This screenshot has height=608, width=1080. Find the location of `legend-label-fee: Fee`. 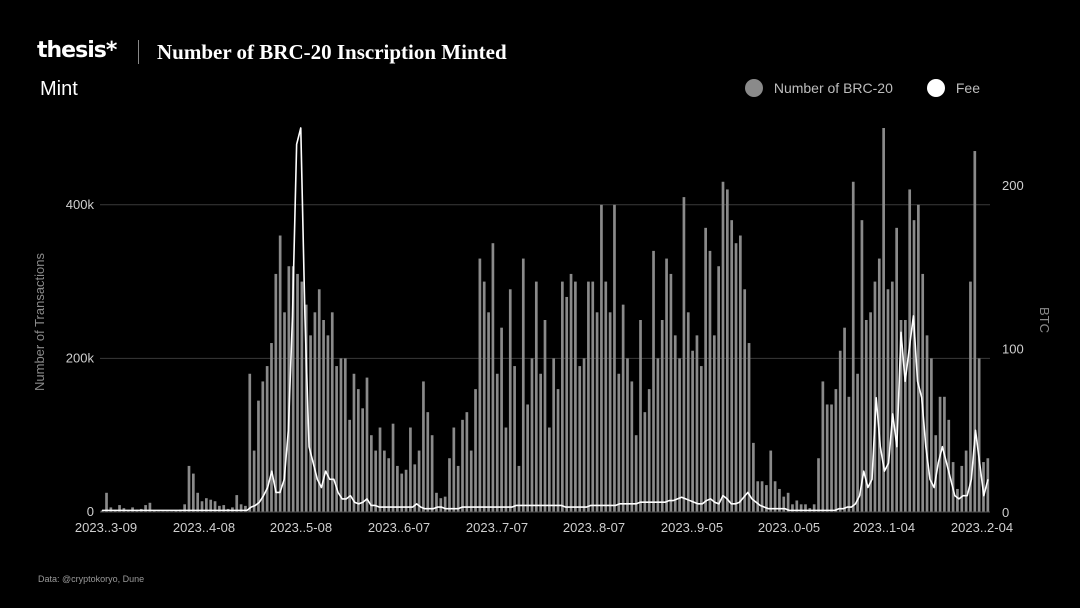

legend-label-fee: Fee is located at coordinates (967, 88).